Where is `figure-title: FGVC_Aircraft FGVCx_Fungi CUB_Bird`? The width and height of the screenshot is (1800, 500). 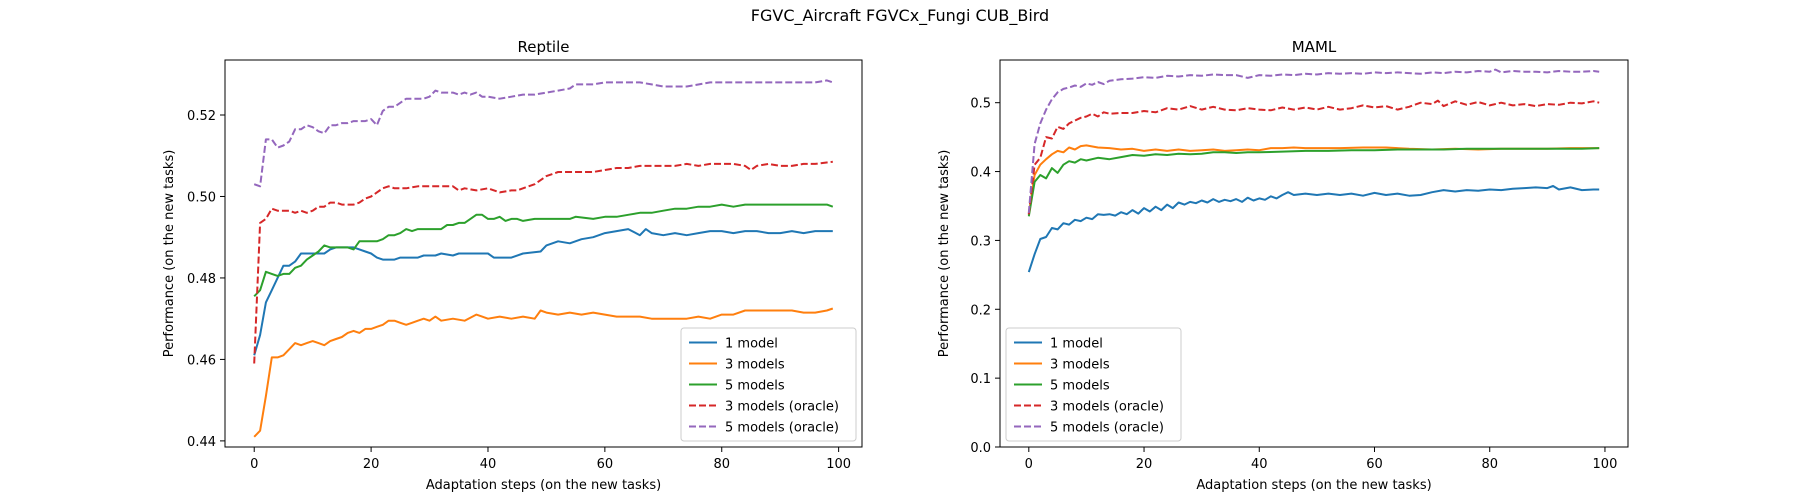
figure-title: FGVC_Aircraft FGVCx_Fungi CUB_Bird is located at coordinates (900, 15).